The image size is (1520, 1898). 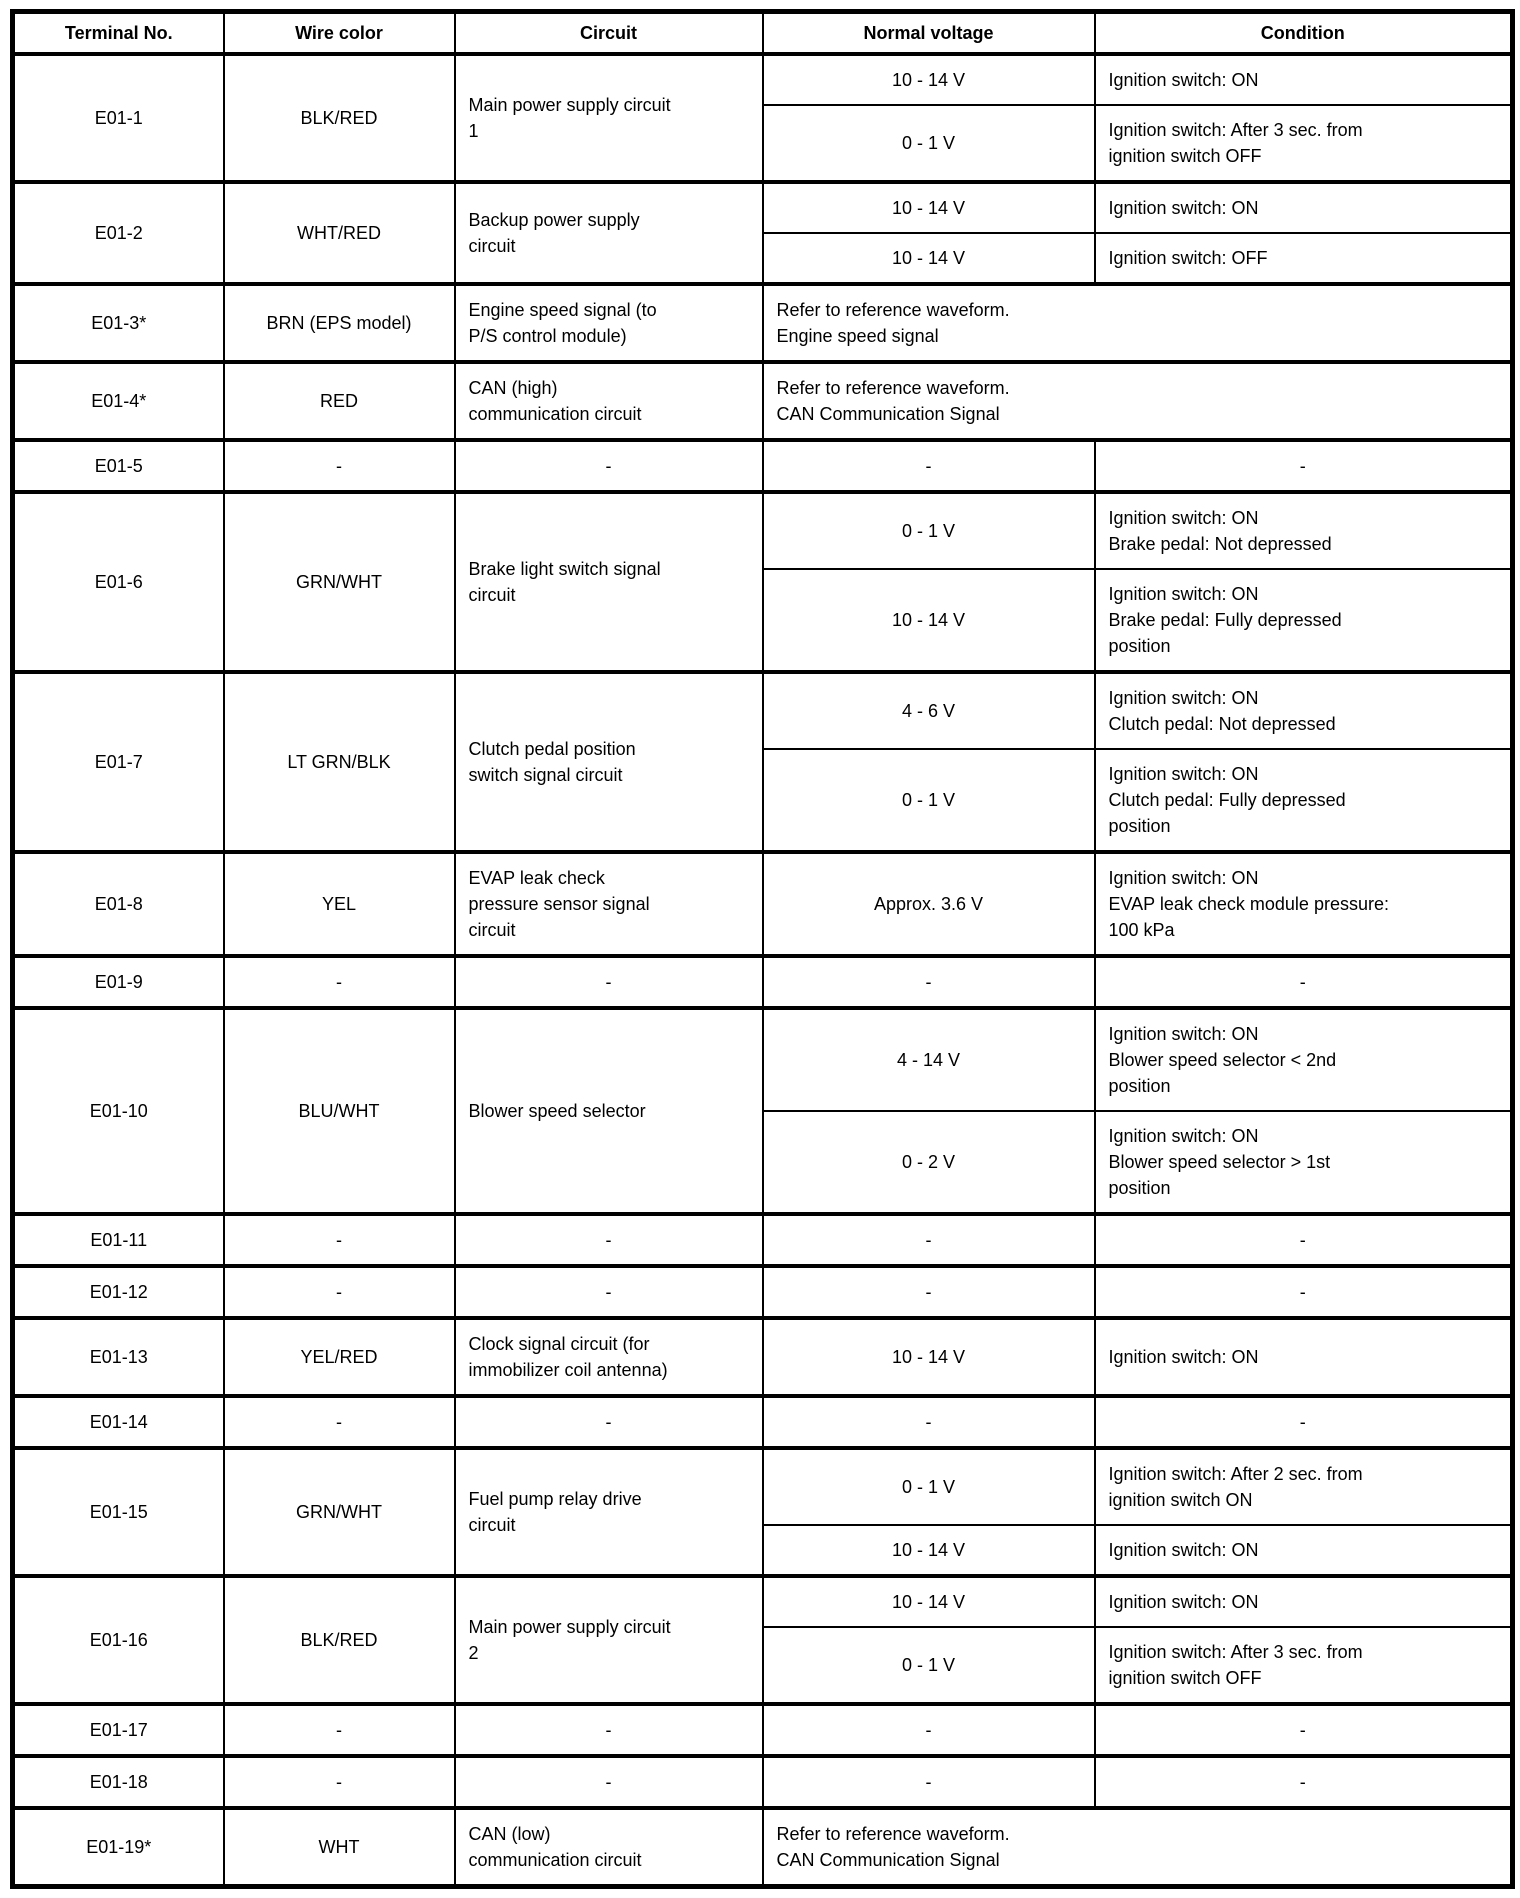 What do you see at coordinates (339, 232) in the screenshot?
I see `wire-color-cell: WHT/RED` at bounding box center [339, 232].